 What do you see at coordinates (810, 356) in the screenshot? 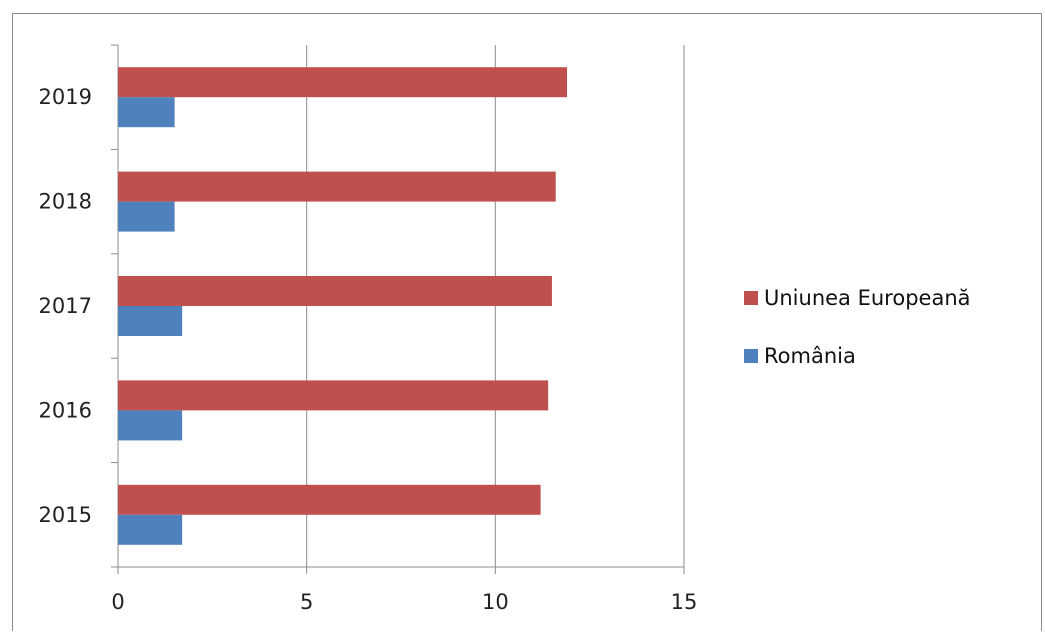
I see `legend-label-romania: România` at bounding box center [810, 356].